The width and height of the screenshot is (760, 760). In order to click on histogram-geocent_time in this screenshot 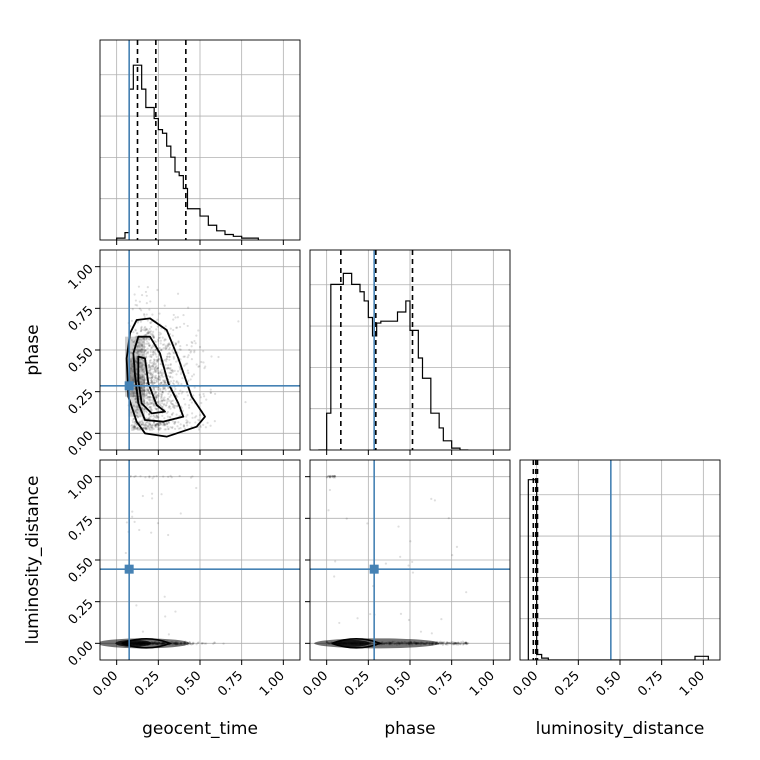, I will do `click(187, 152)`.